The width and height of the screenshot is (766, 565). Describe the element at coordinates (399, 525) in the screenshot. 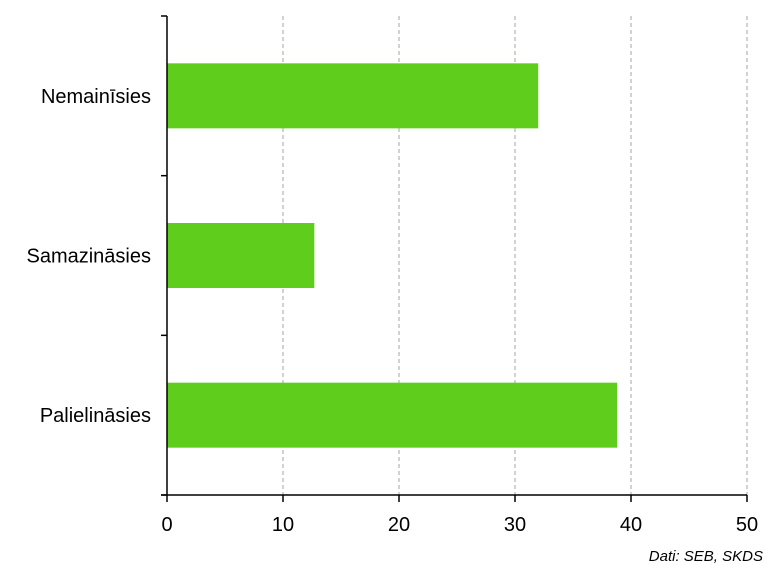

I see `x-tick-label: 20` at that location.